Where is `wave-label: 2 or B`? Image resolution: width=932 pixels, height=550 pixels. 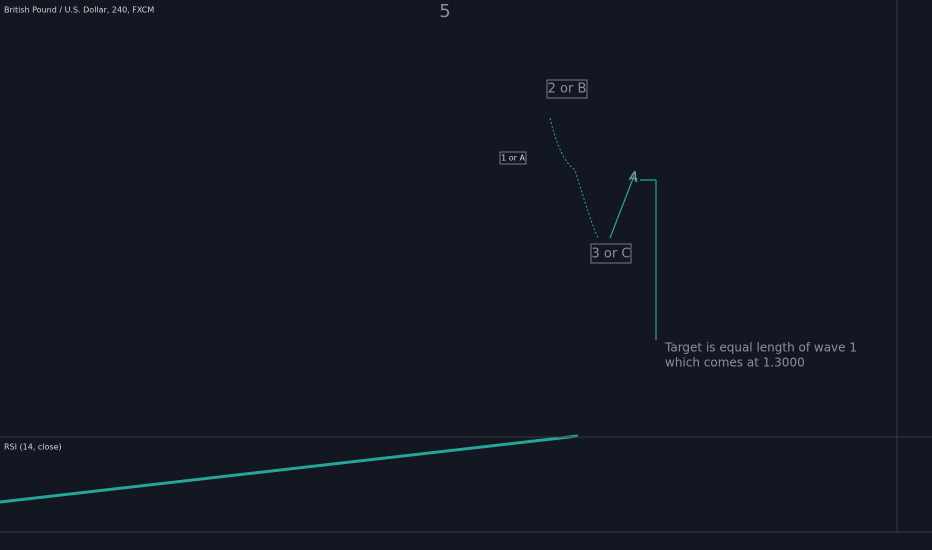
wave-label: 2 or B is located at coordinates (567, 89).